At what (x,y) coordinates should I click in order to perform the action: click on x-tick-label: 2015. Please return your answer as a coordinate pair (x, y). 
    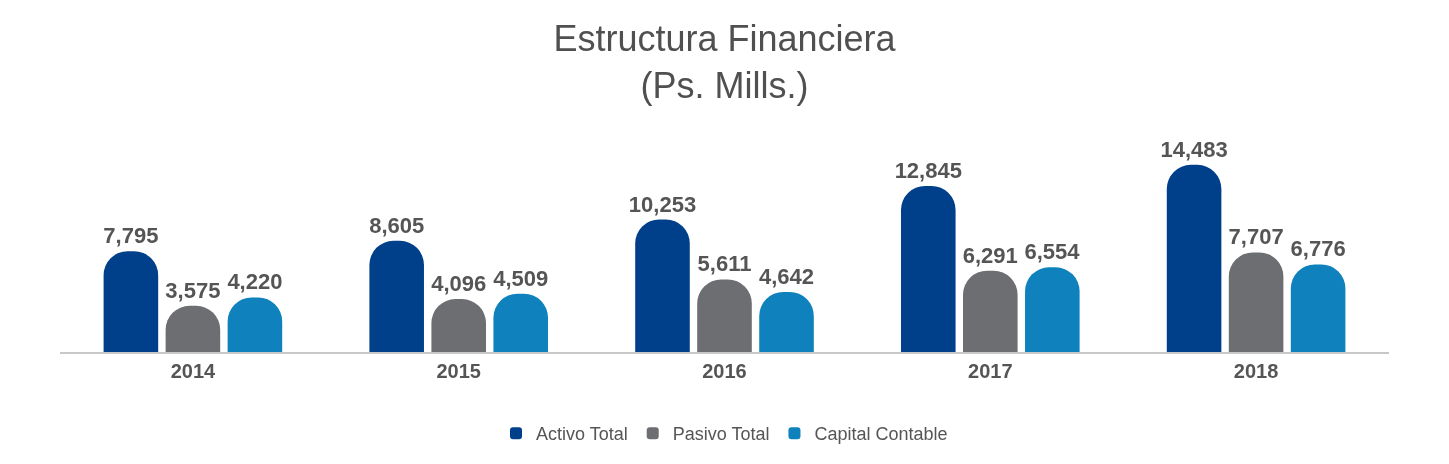
    Looking at the image, I should click on (458, 371).